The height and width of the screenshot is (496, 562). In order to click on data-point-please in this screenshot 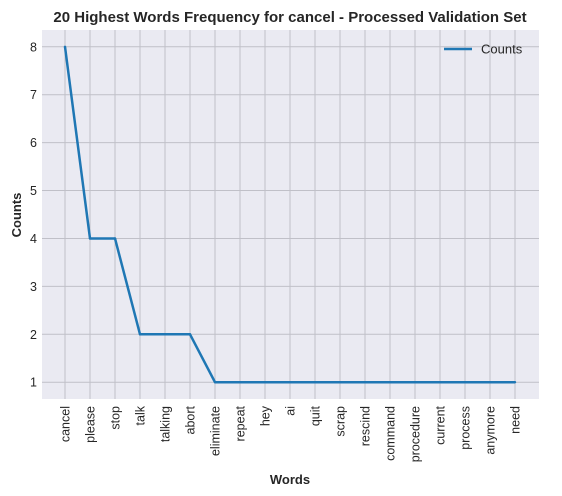, I will do `click(90, 238)`.